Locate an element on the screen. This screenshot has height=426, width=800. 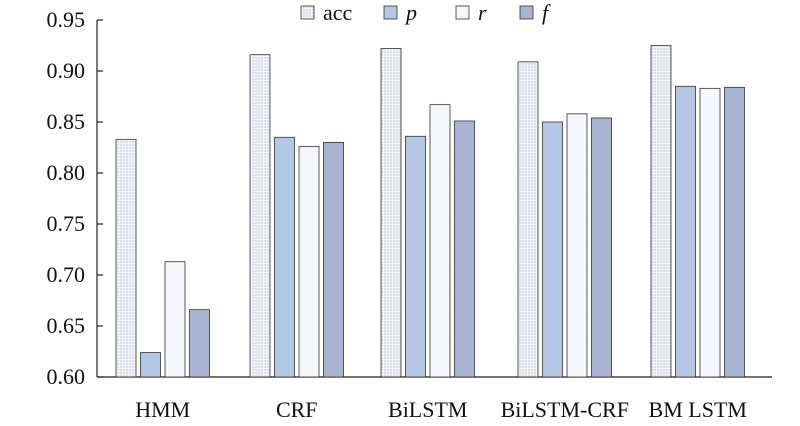
bar-crf-acc is located at coordinates (260, 216).